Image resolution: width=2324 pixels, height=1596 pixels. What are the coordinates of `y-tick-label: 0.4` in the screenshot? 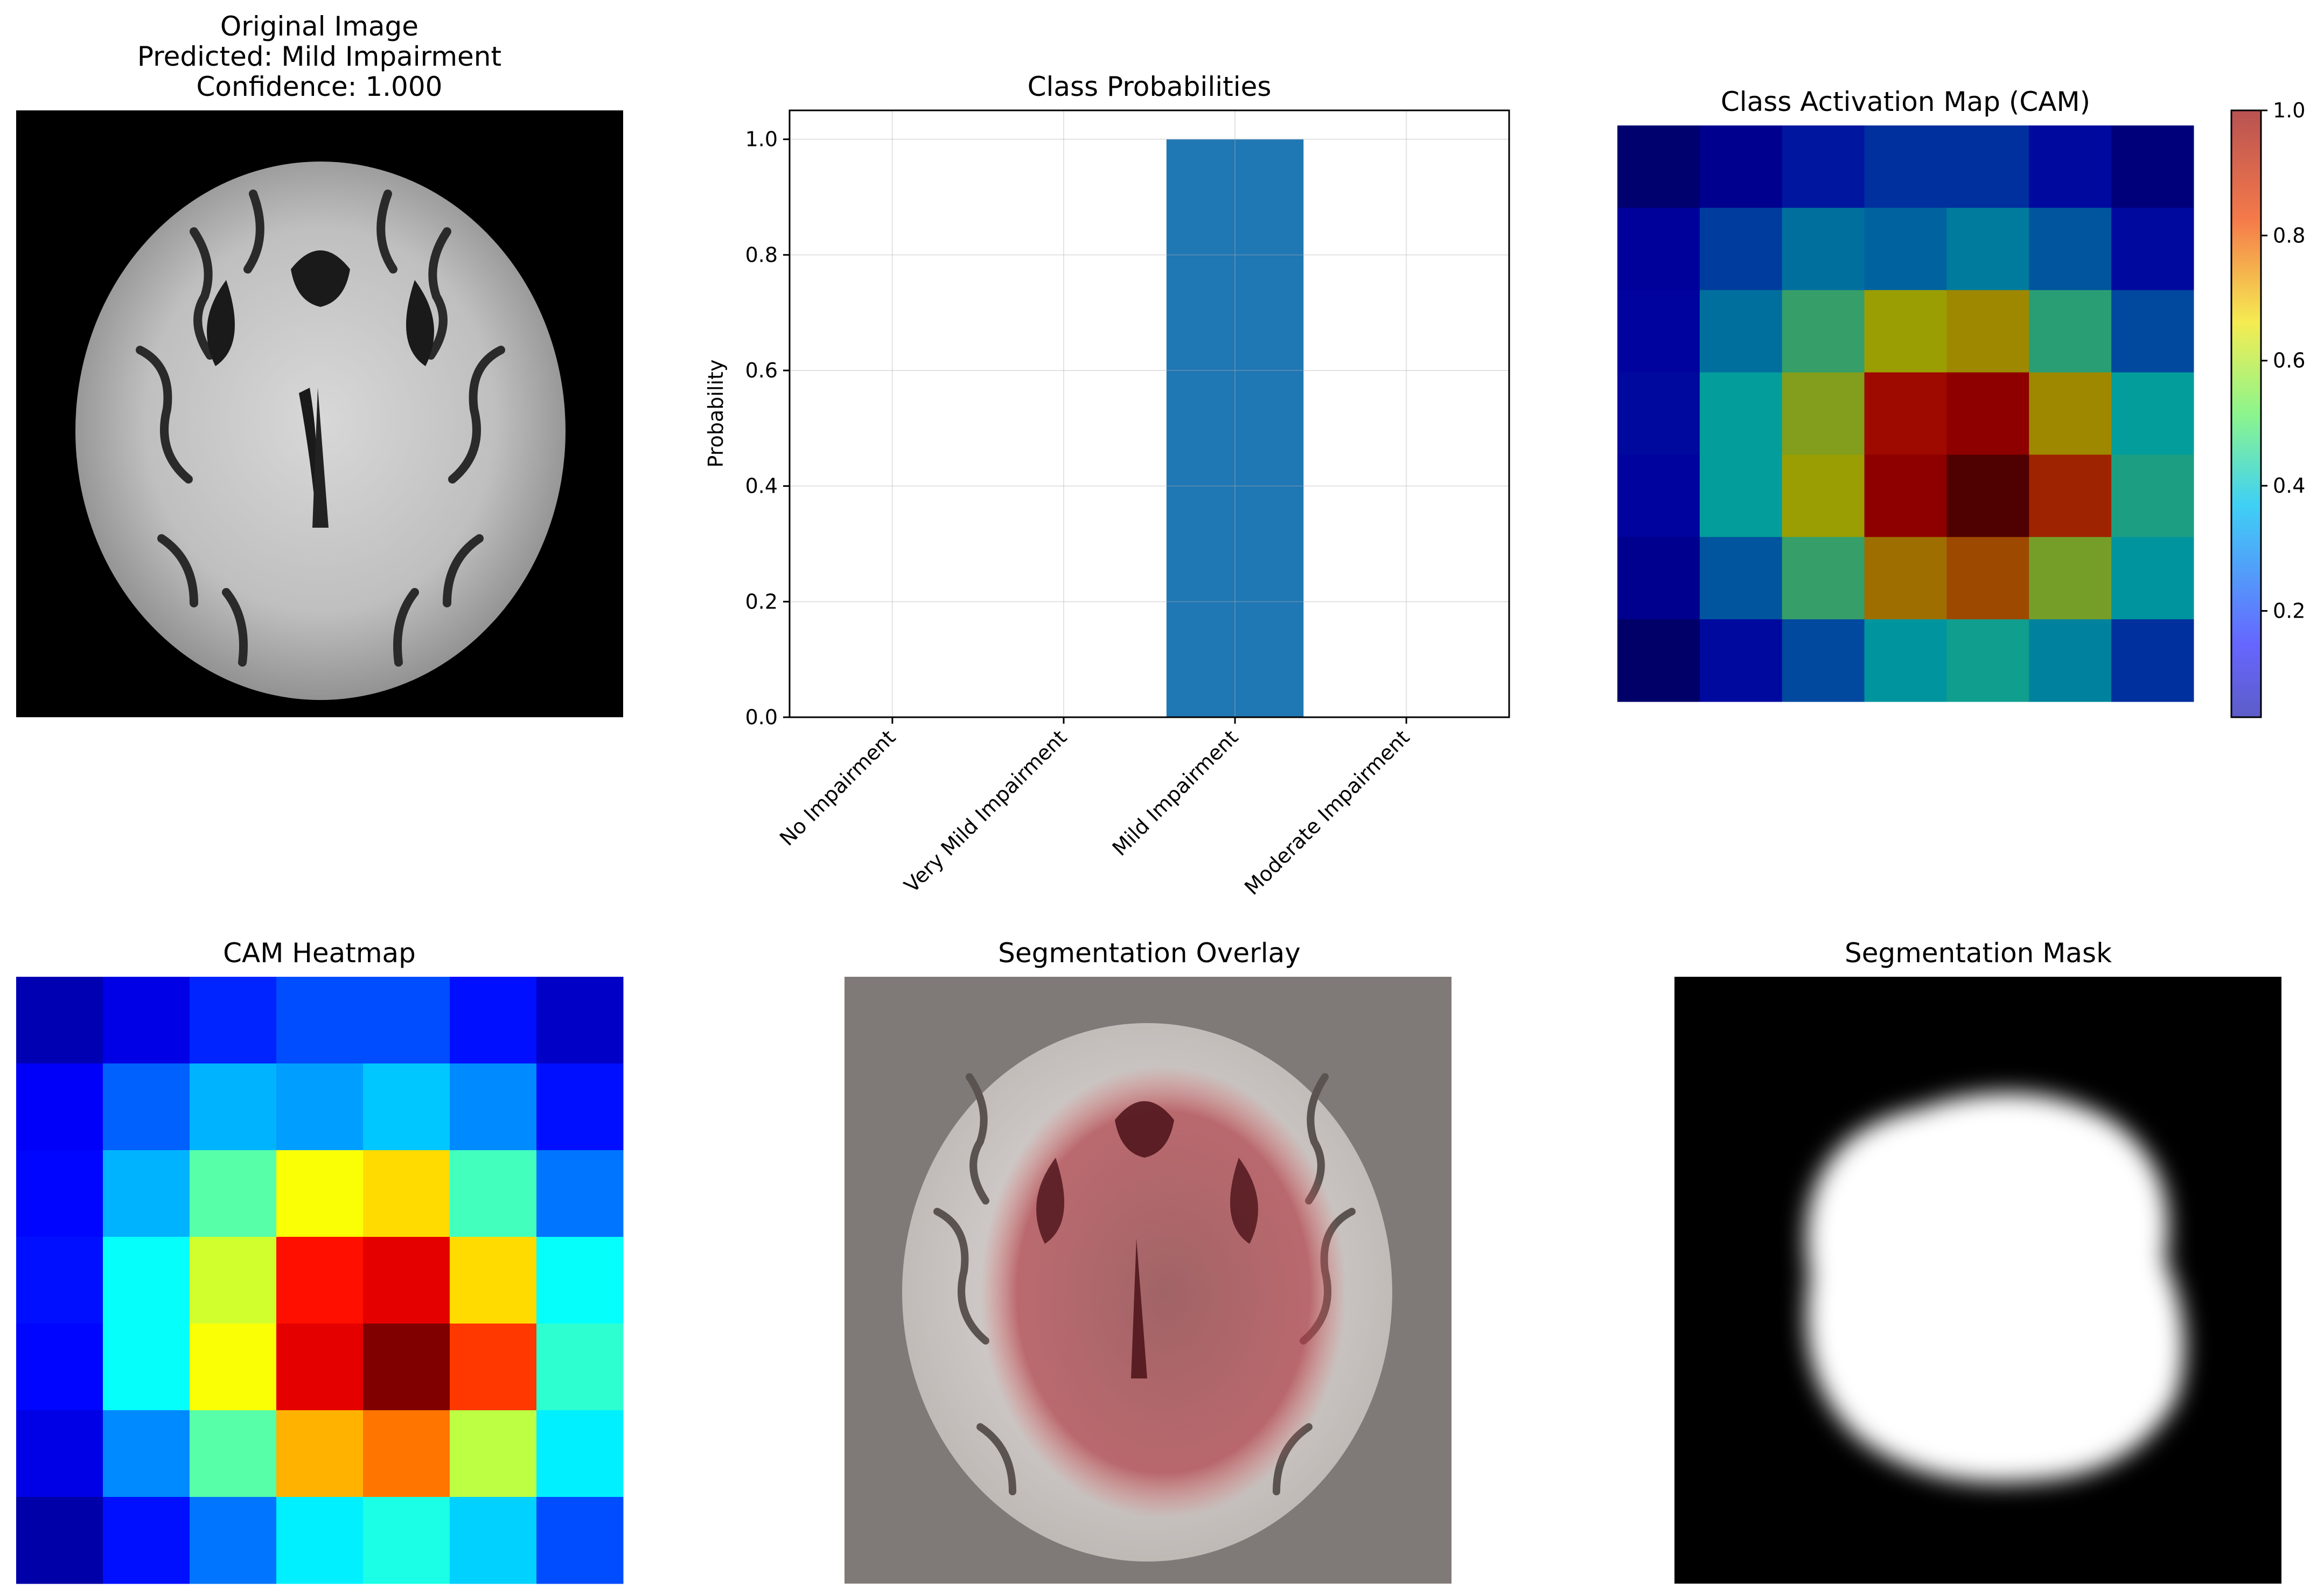 It's located at (761, 486).